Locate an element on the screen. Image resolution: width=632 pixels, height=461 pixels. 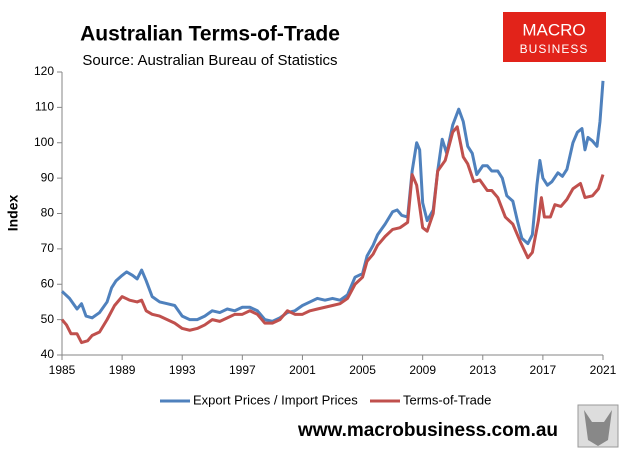
y-tick-label: 100 is located at coordinates (44, 142).